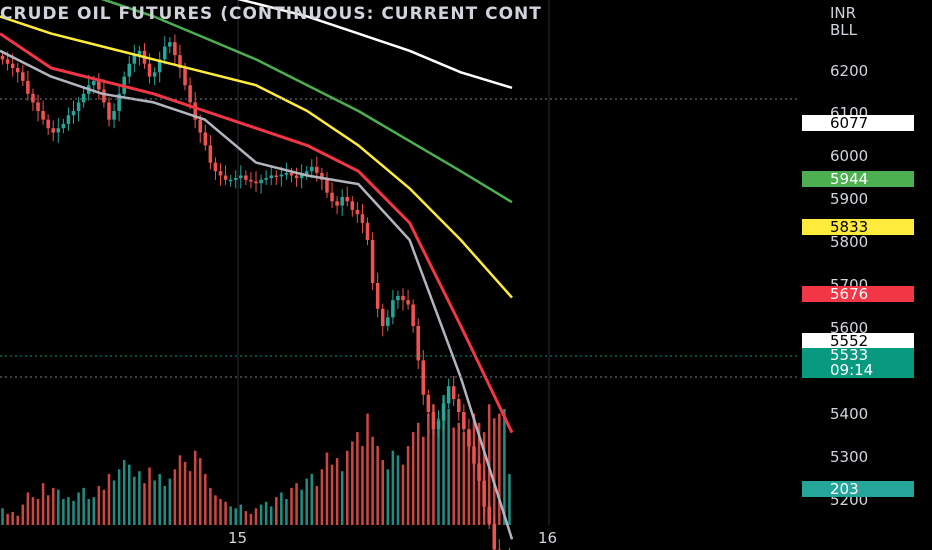 The image size is (932, 550). I want to click on price-tick-label: 6000, so click(849, 156).